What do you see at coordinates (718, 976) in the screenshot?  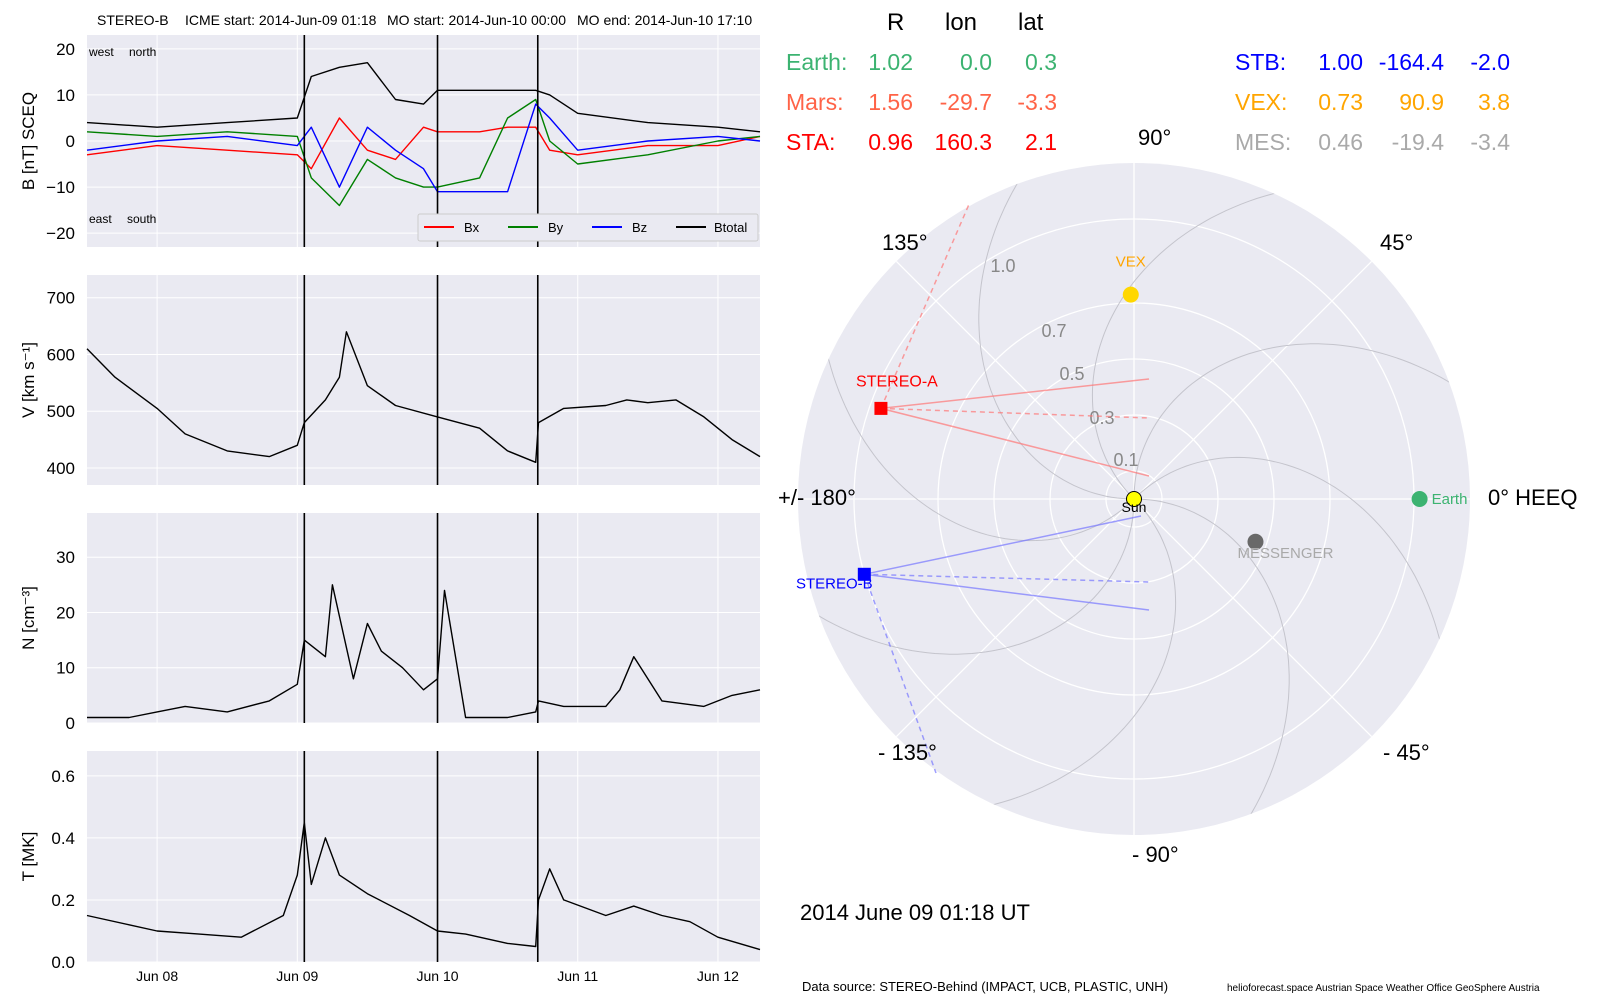 I see `x-tick-label: Jun 12` at bounding box center [718, 976].